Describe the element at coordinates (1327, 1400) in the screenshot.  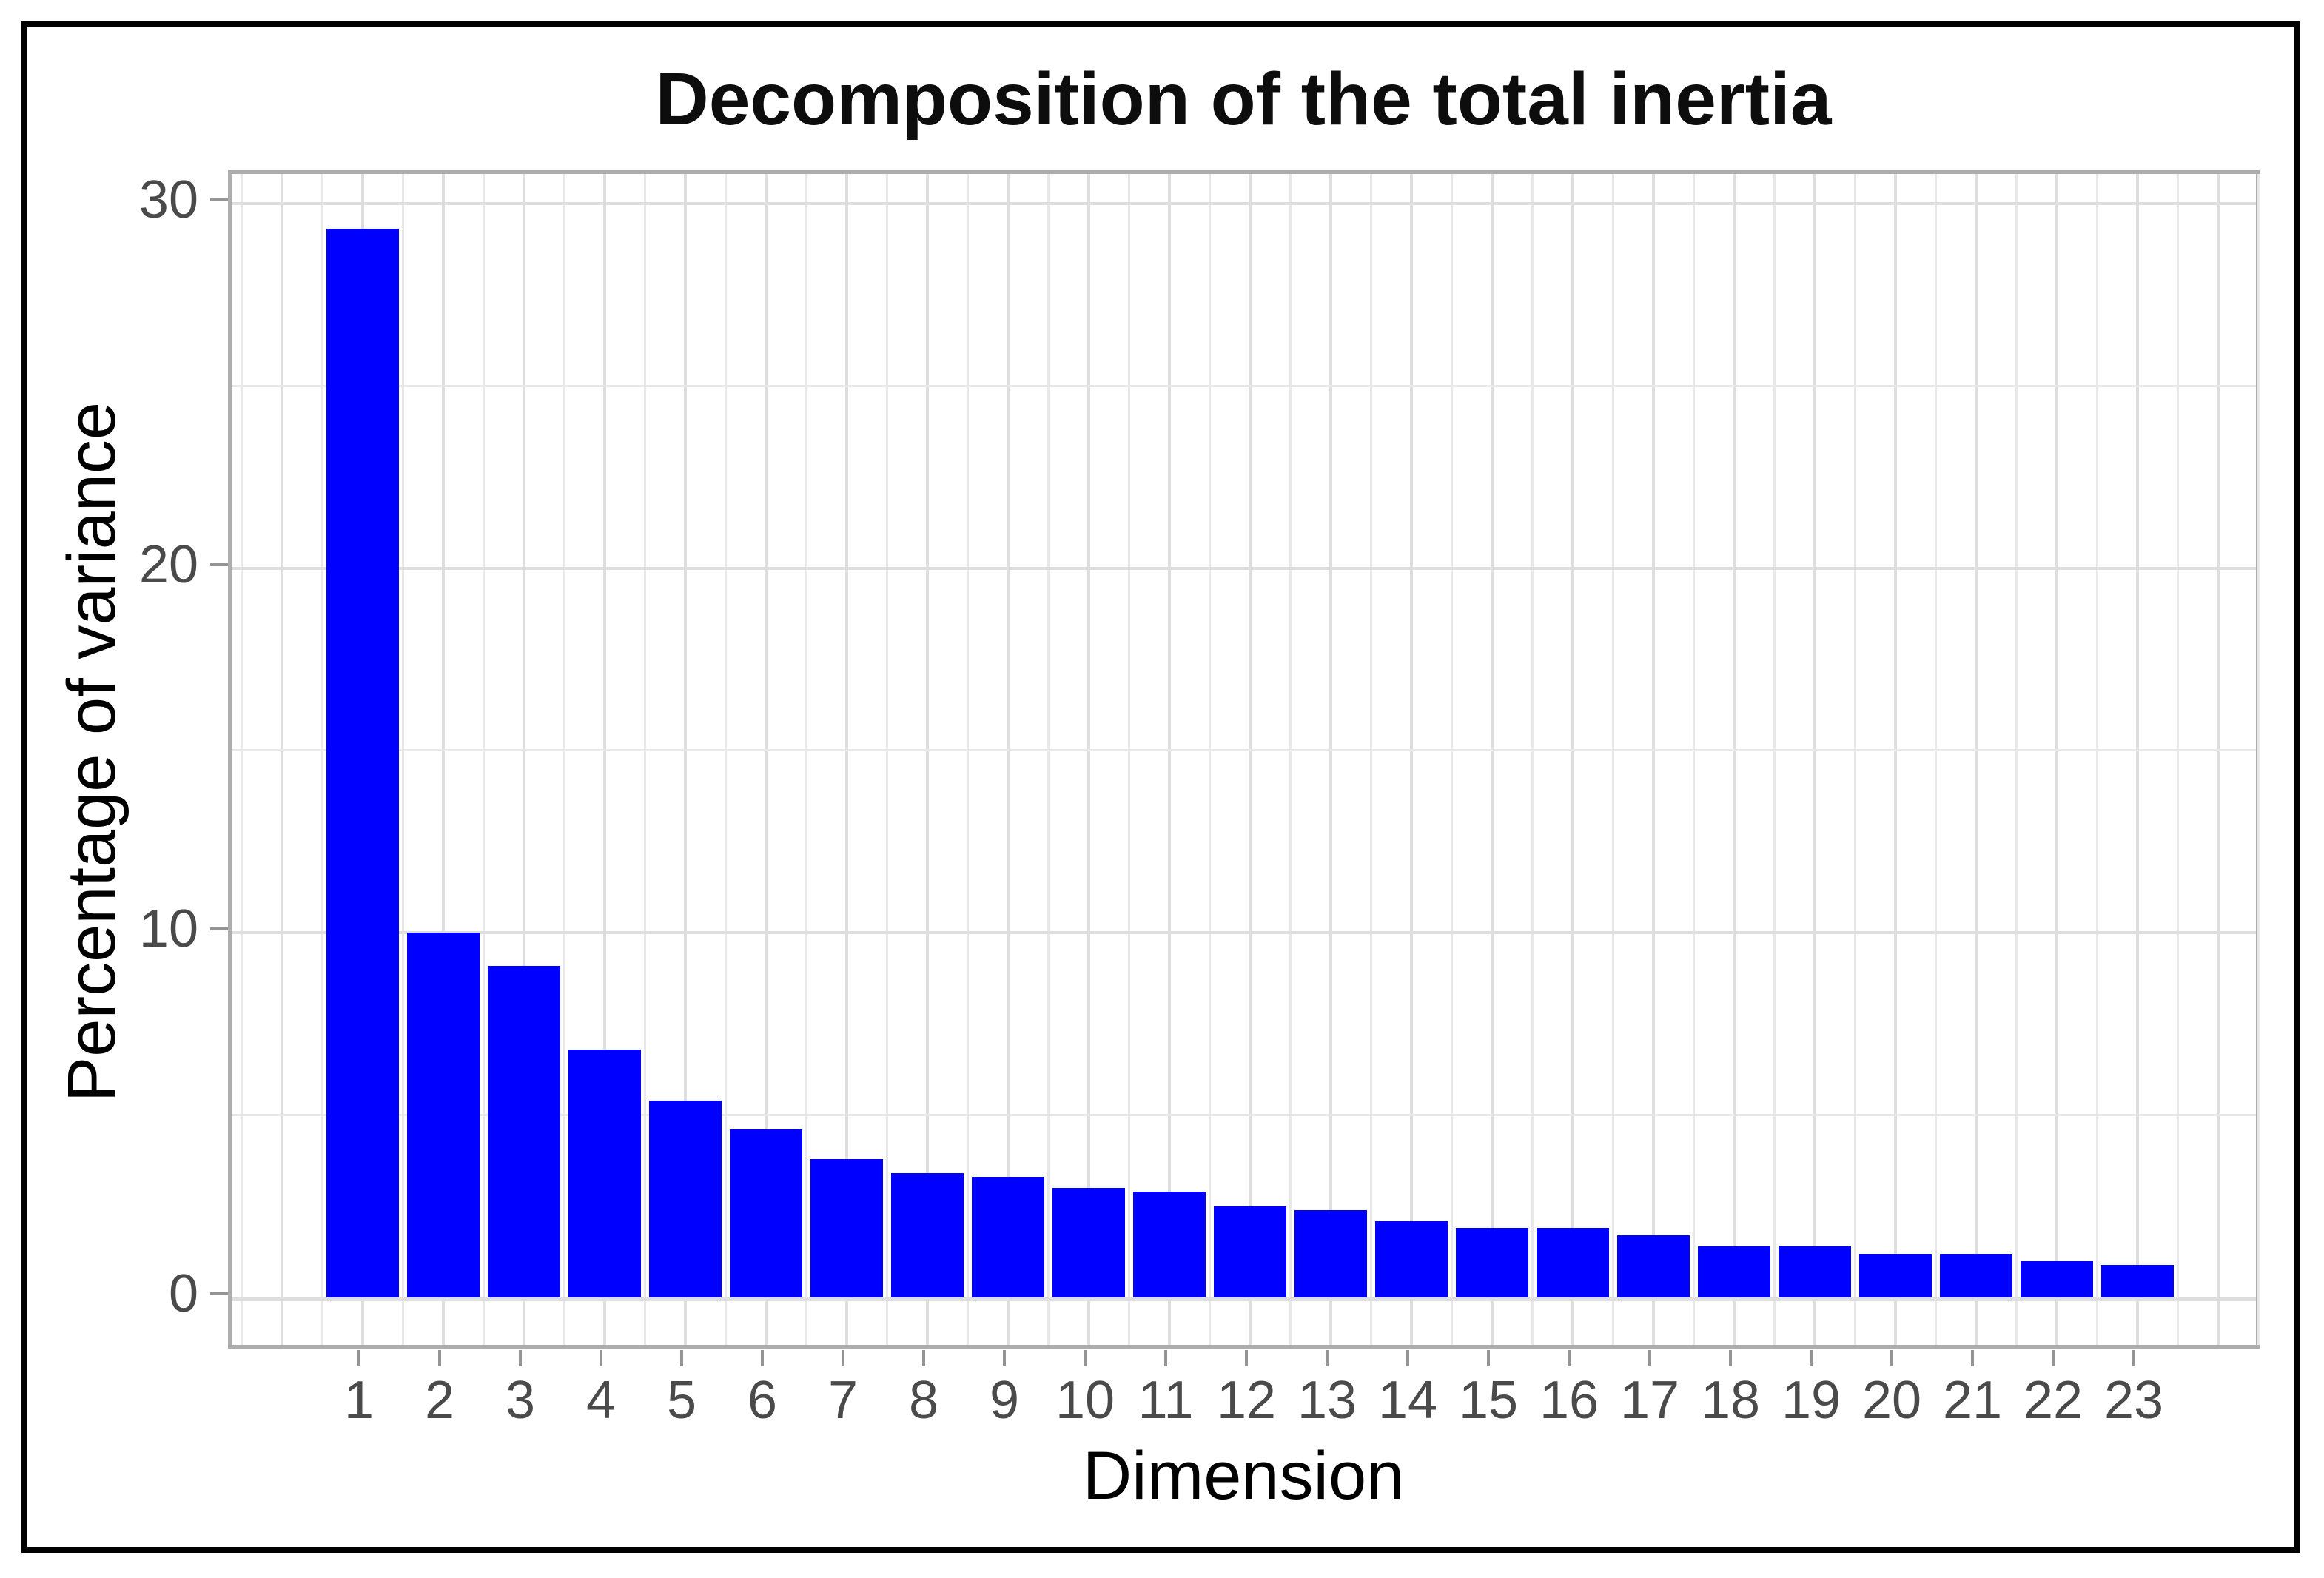
I see `x-tick-label: 13` at that location.